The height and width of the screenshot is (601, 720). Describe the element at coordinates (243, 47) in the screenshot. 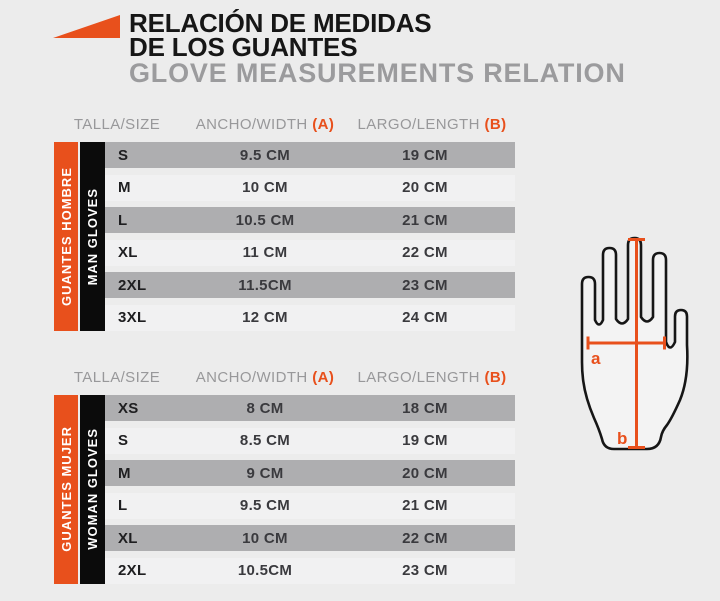

I see `title-es-line2: DE LOS GUANTES` at that location.